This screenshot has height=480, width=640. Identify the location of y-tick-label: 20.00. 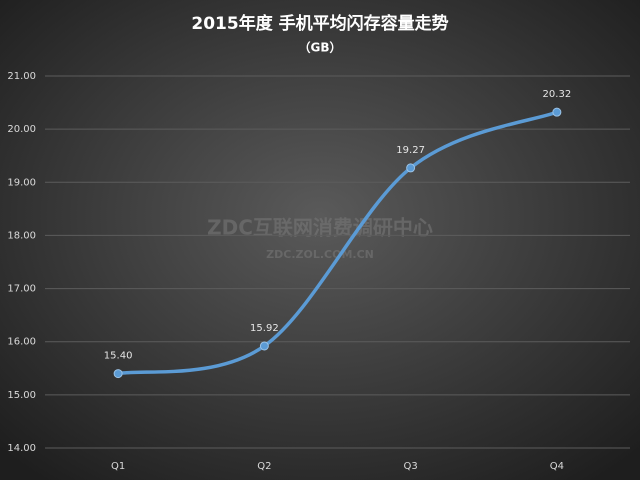
(21, 129).